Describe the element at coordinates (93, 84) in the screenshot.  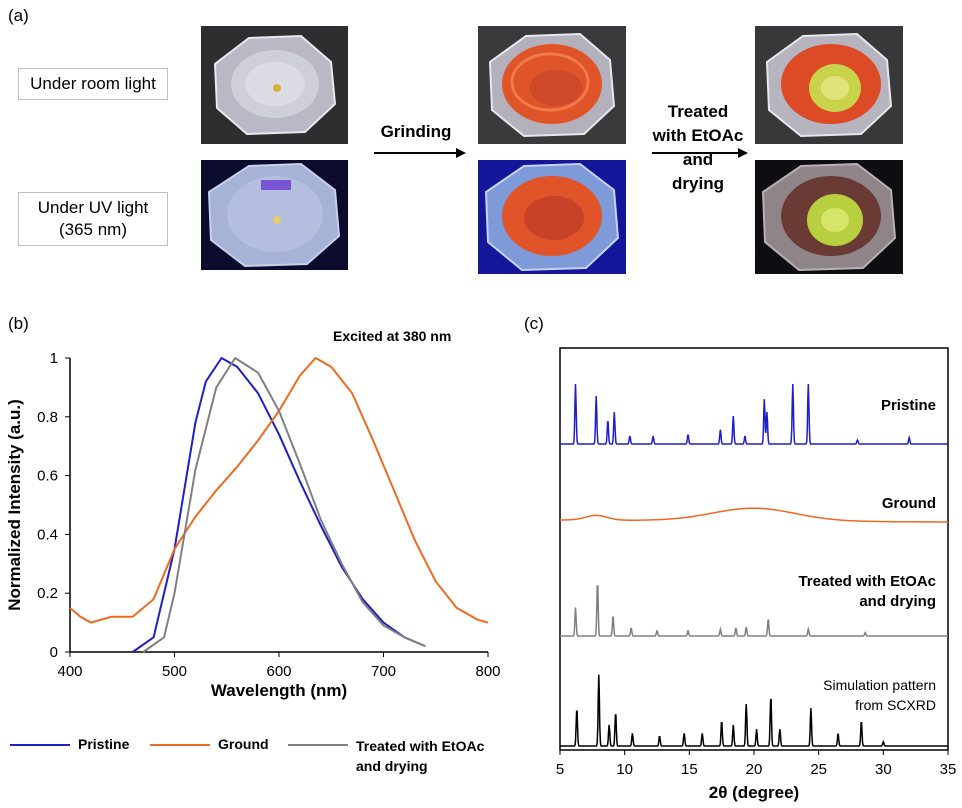
I see `row-label-room-light: Under room light` at that location.